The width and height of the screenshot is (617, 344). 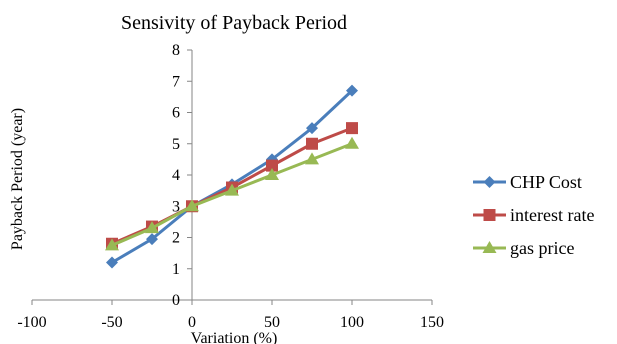 What do you see at coordinates (176, 113) in the screenshot?
I see `y-tick-label: 6` at bounding box center [176, 113].